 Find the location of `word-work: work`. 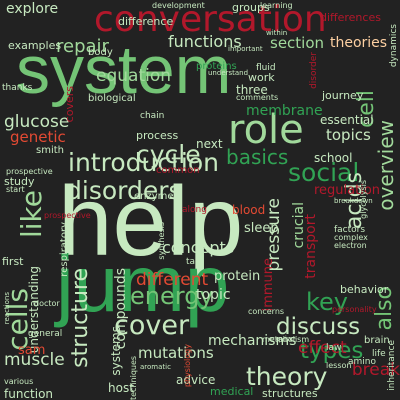

word-work: work is located at coordinates (261, 77).